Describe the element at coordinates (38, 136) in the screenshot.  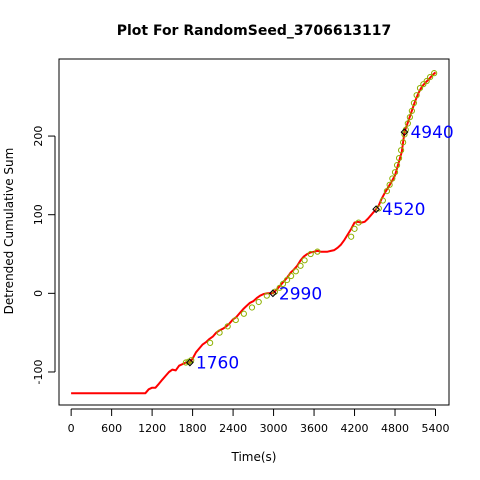
I see `y-tick-label: 200` at that location.